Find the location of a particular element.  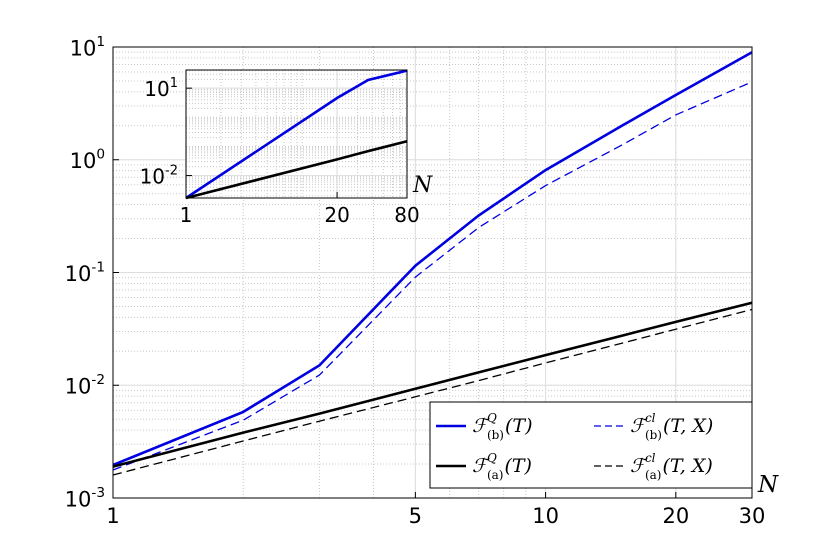

y-tick-label: 10⁻¹ is located at coordinates (85, 272).